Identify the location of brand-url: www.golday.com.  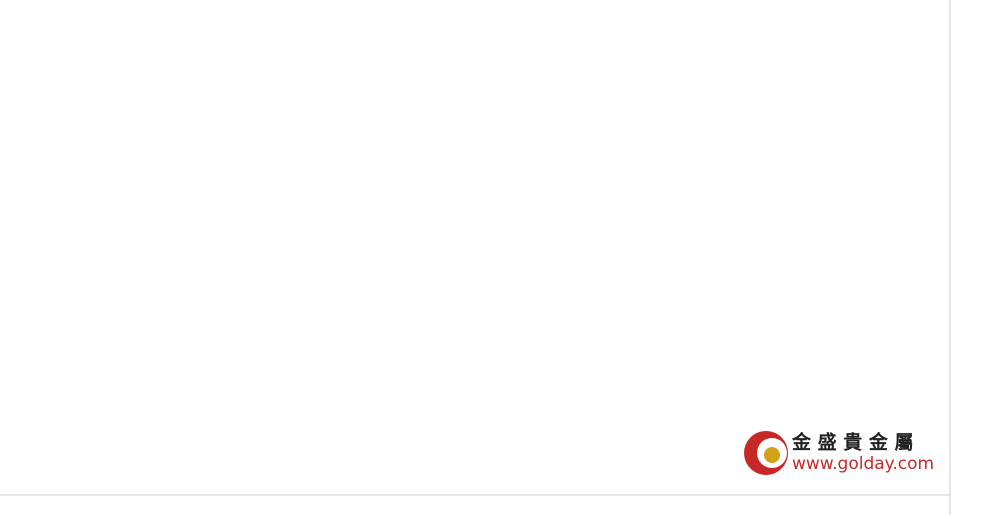
(863, 464).